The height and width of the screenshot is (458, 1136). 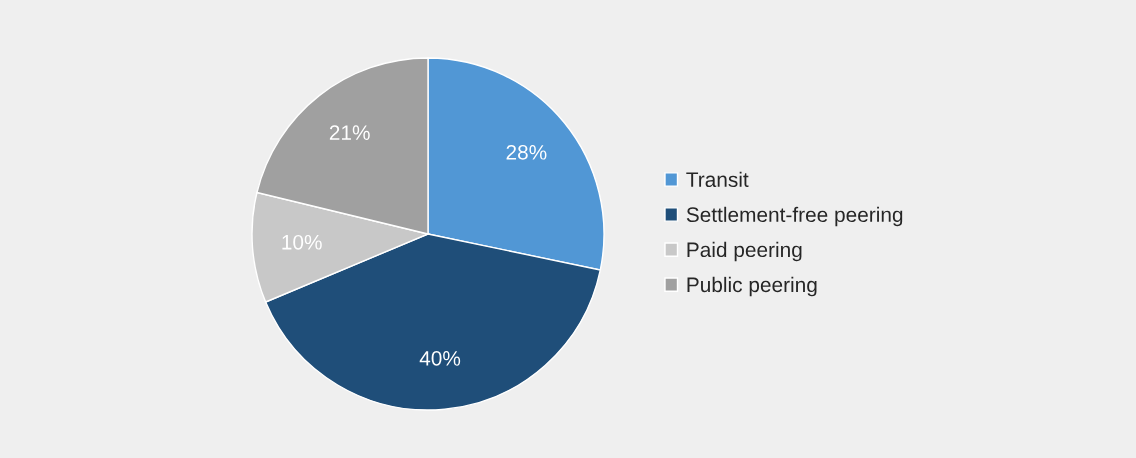 I want to click on legend-label: Transit, so click(x=717, y=179).